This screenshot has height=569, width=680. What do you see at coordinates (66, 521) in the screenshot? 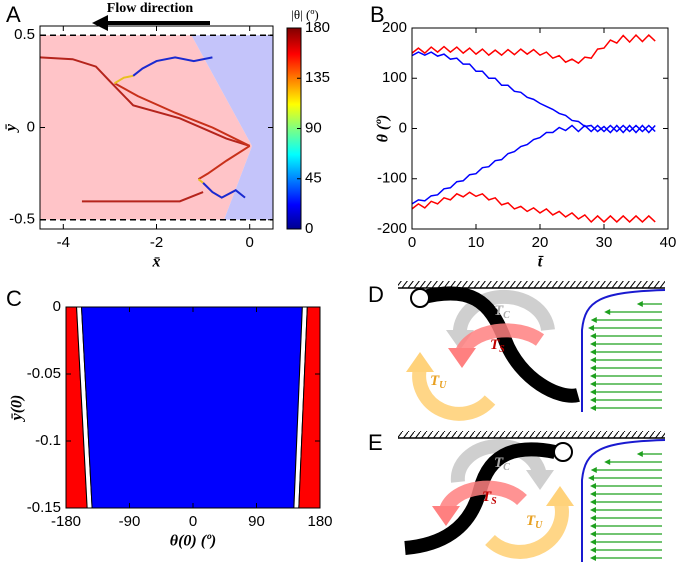
I see `x-tick-label: -180` at bounding box center [66, 521].